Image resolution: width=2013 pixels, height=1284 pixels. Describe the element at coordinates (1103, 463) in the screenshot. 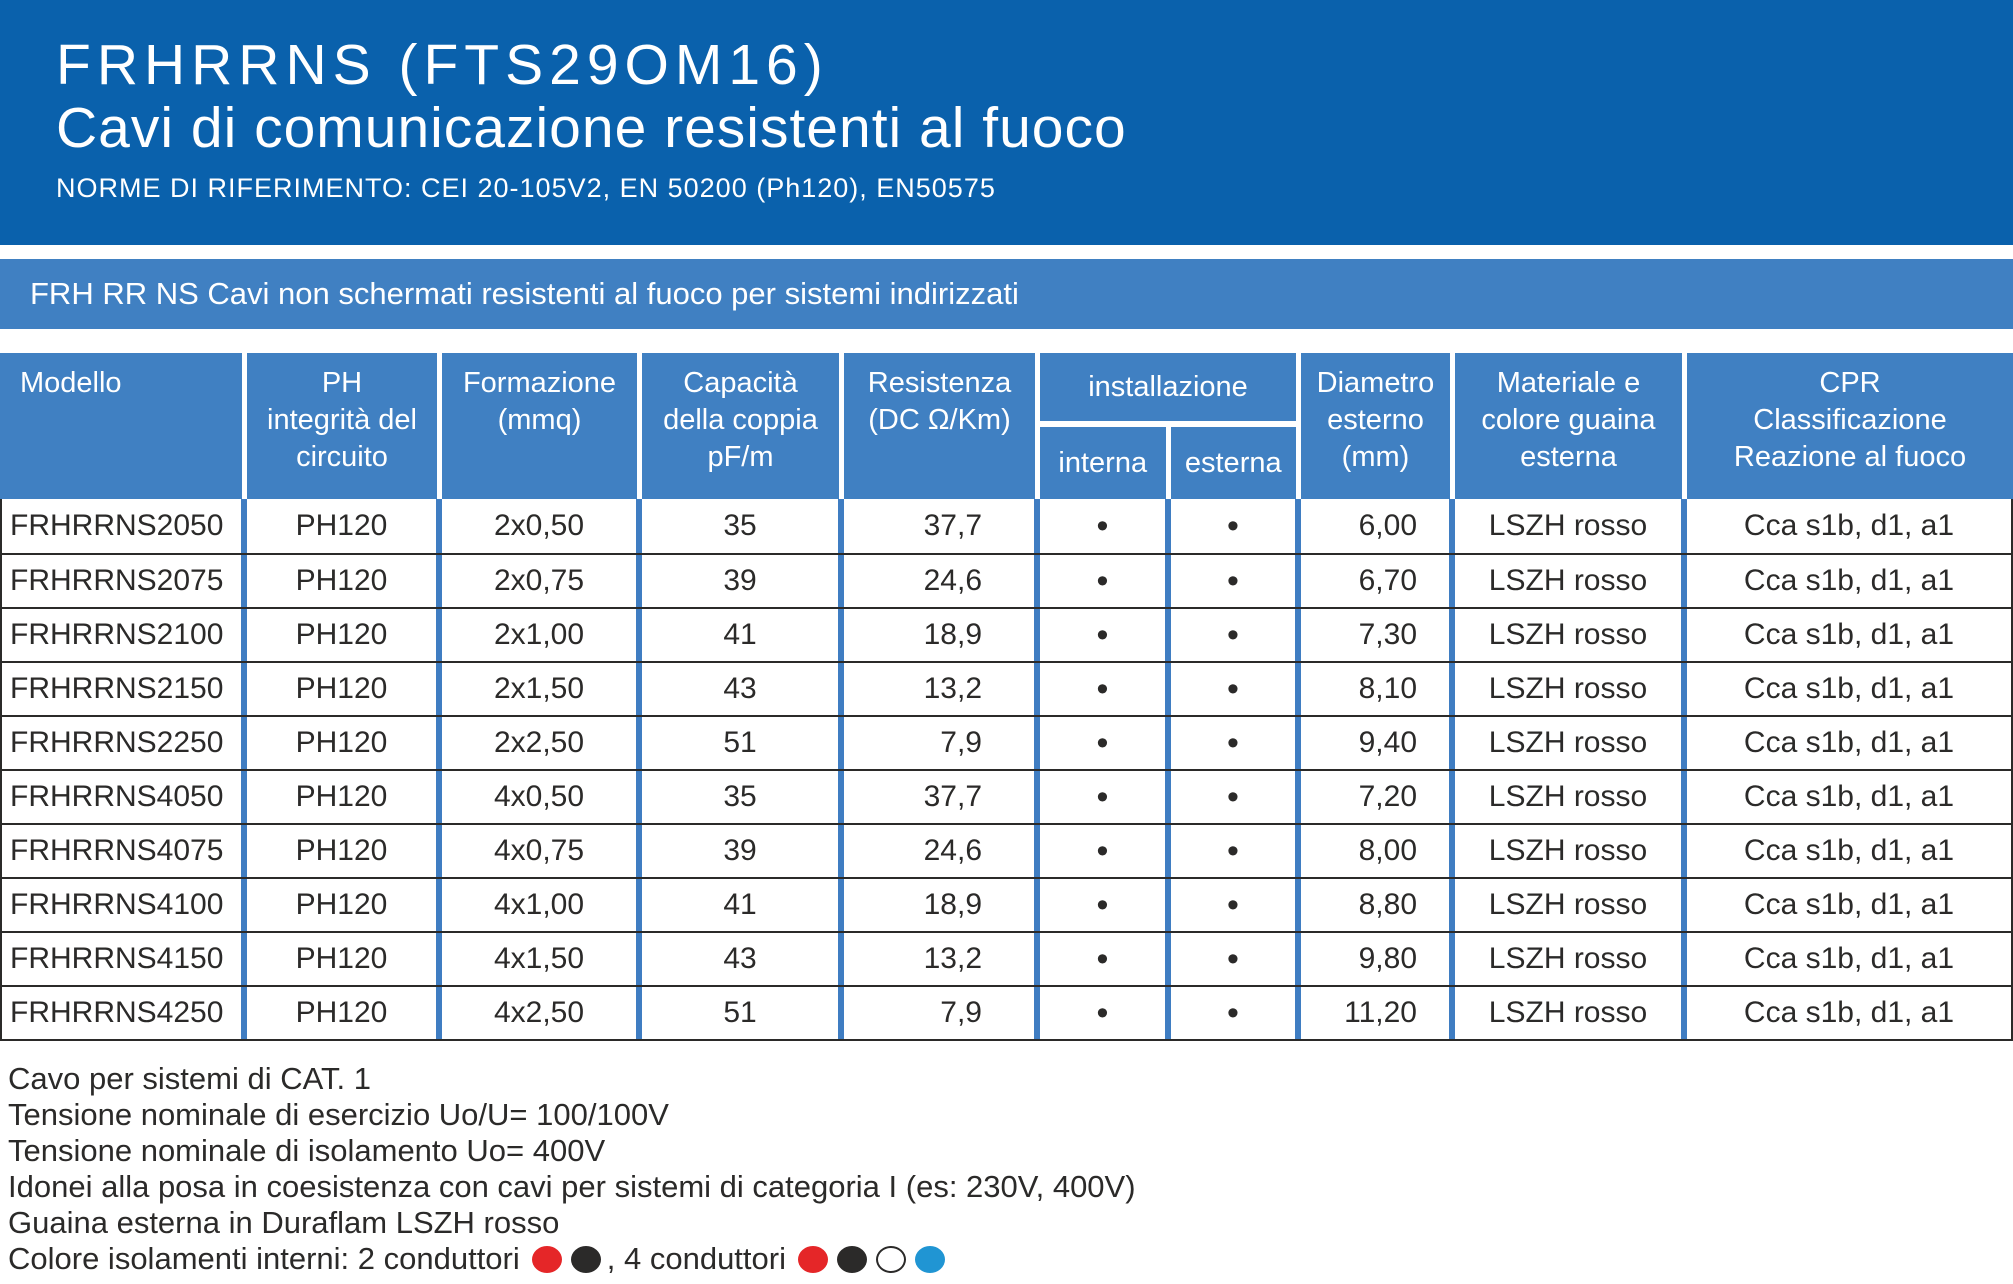

I see `column-header-interna: interna` at that location.